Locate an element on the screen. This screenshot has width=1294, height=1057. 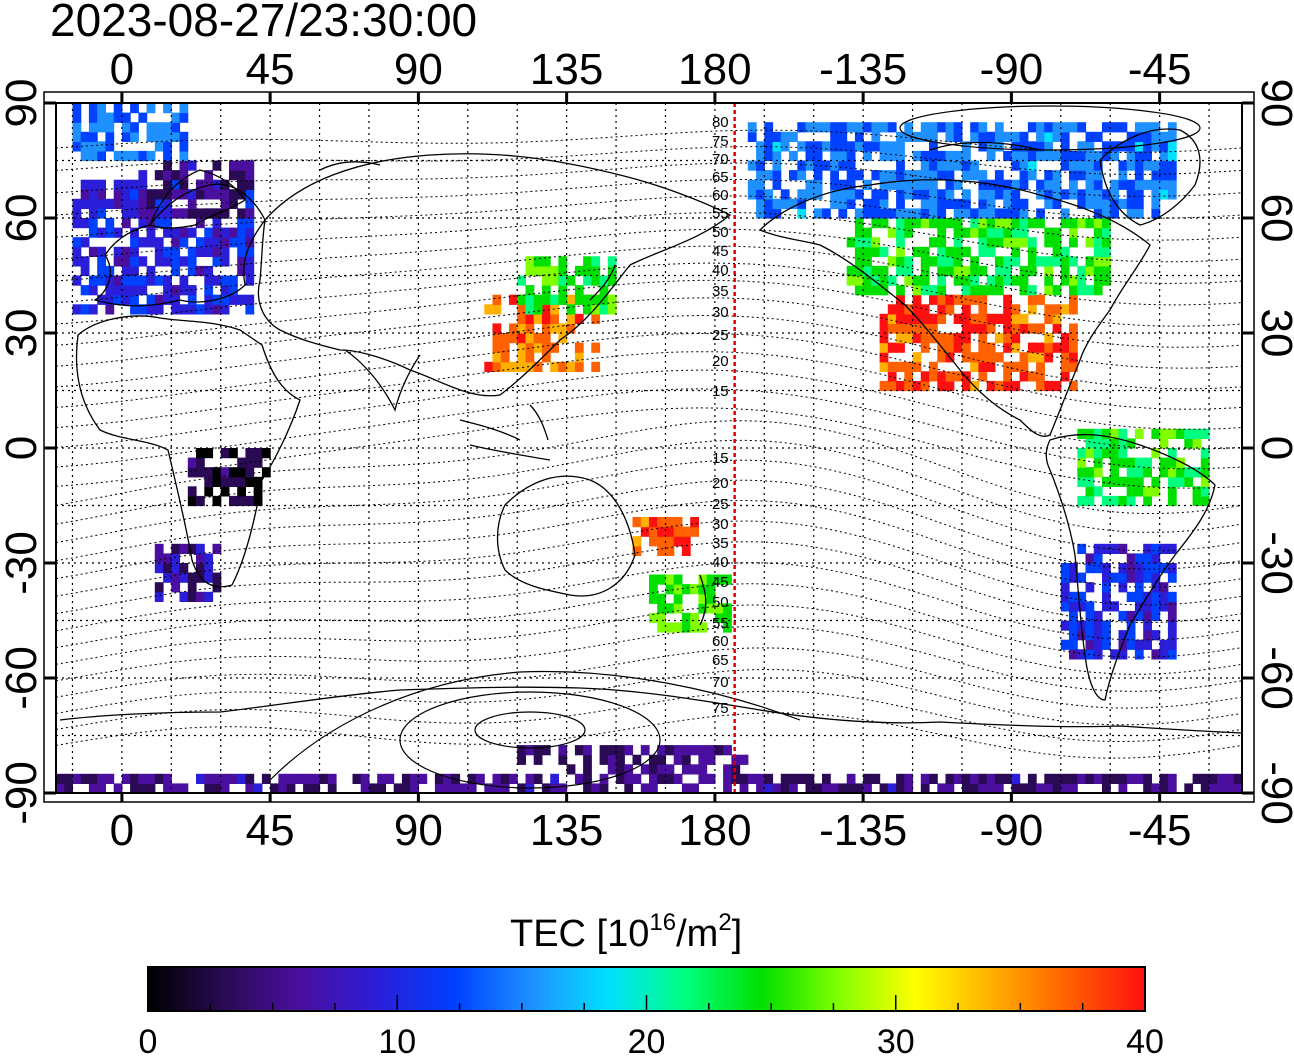
south-pole-contour-outer is located at coordinates (535, 725).